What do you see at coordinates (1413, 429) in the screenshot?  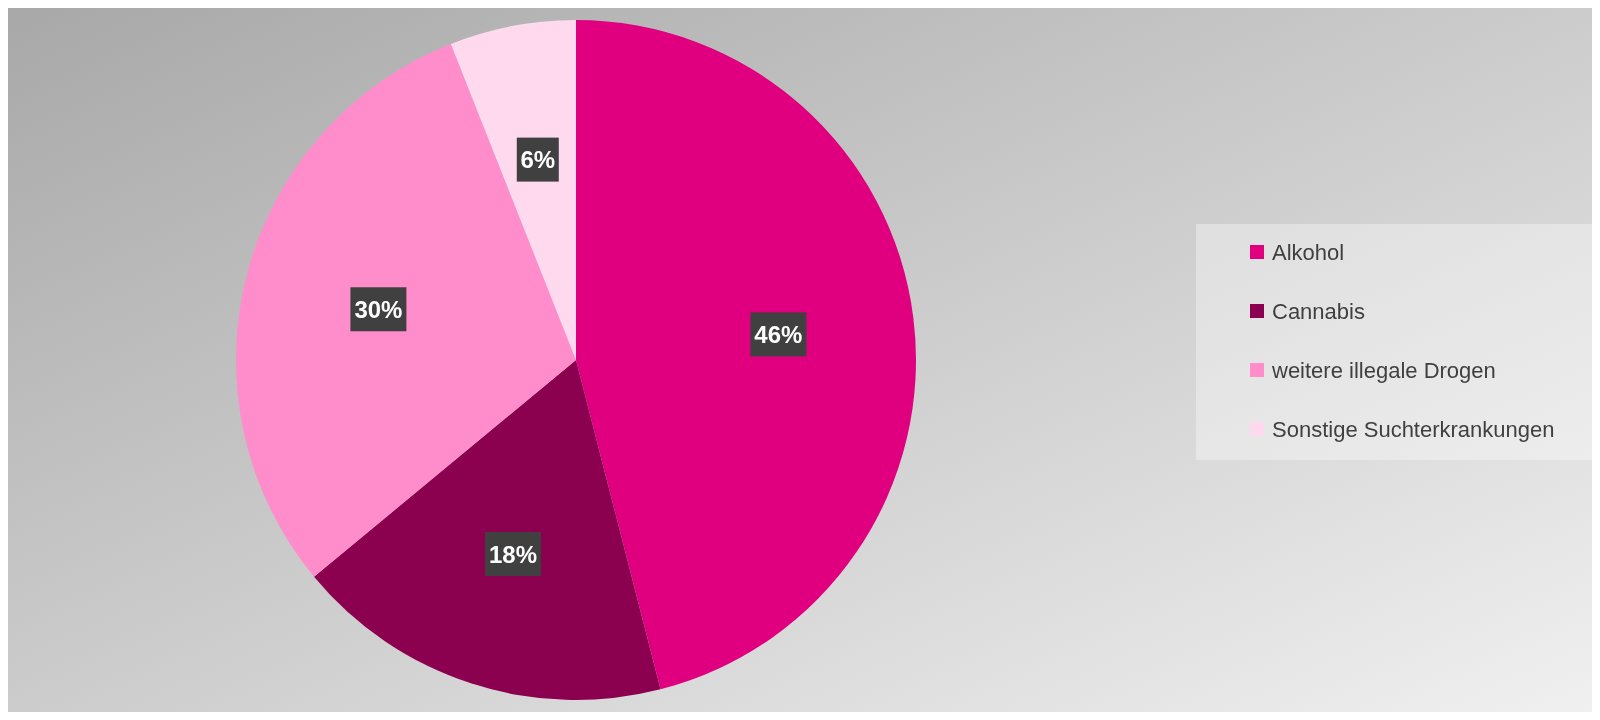 I see `legend-label: Sonstige Suchterkrankungen` at bounding box center [1413, 429].